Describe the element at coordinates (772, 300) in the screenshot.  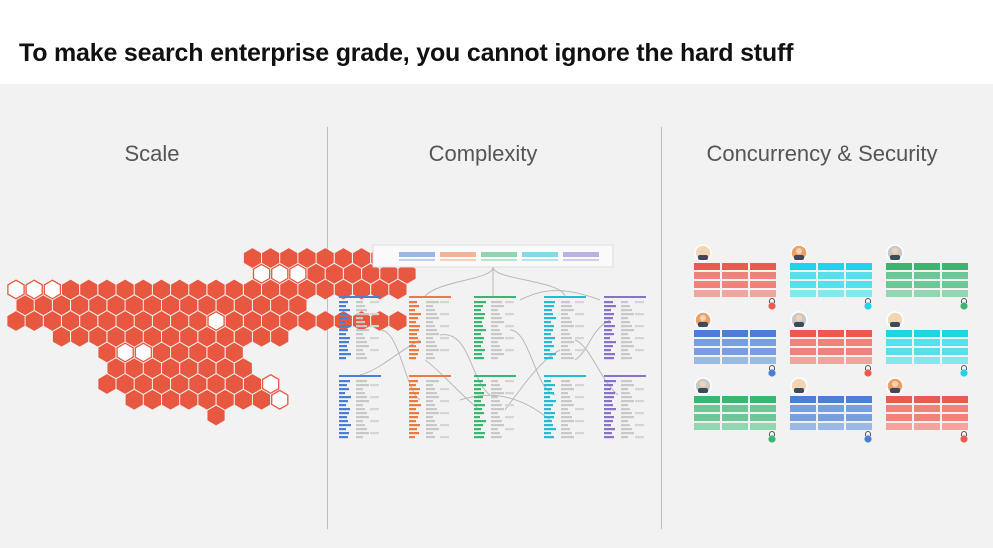
I see `lock-shackle` at that location.